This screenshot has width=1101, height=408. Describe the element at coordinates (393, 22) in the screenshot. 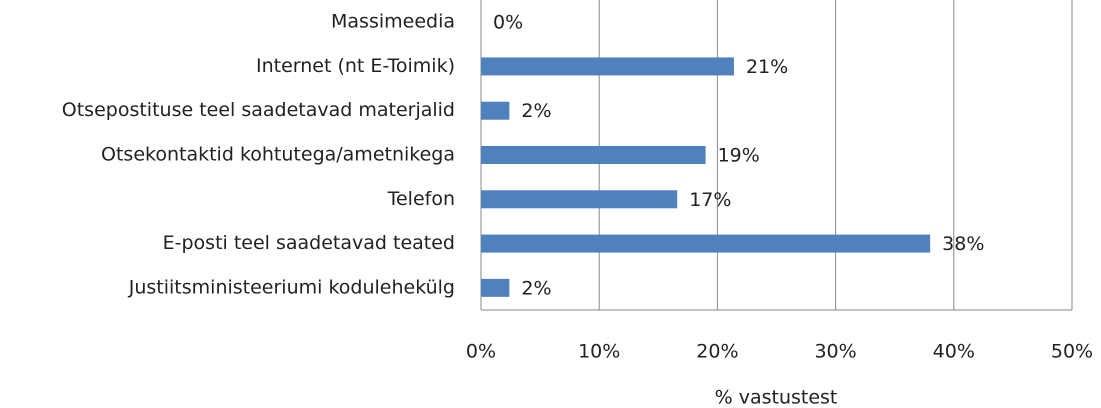

I see `y-tick-label: Massimeedia` at that location.